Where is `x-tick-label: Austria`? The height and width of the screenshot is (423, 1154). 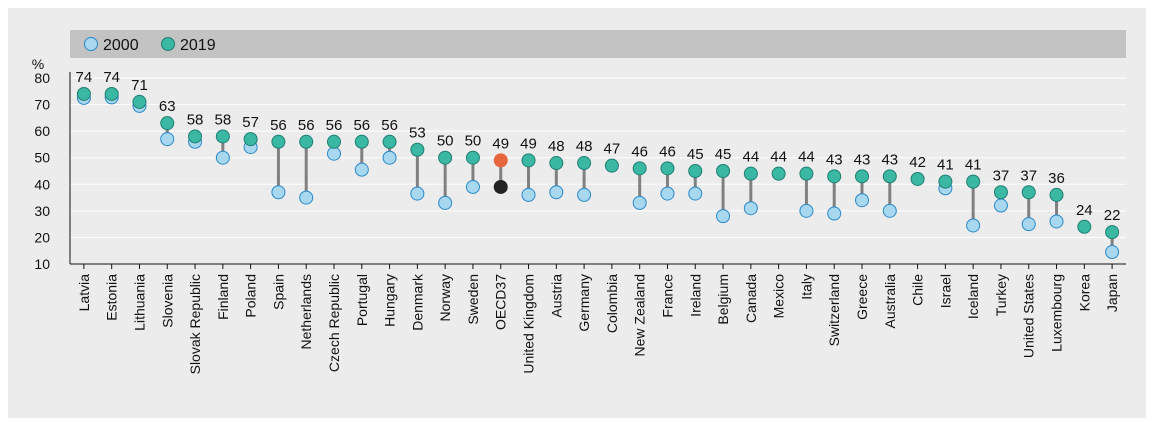 x-tick-label: Austria is located at coordinates (556, 296).